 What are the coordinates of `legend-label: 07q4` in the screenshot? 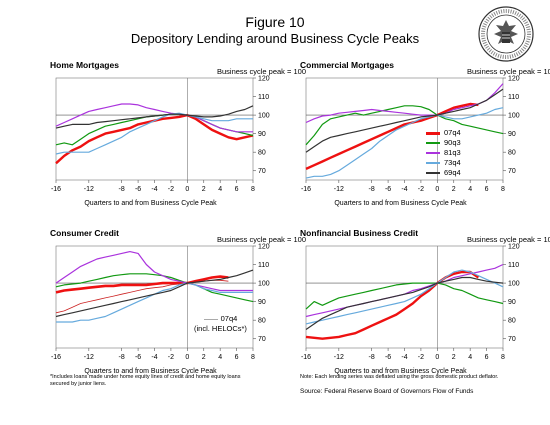 It's located at (452, 132).